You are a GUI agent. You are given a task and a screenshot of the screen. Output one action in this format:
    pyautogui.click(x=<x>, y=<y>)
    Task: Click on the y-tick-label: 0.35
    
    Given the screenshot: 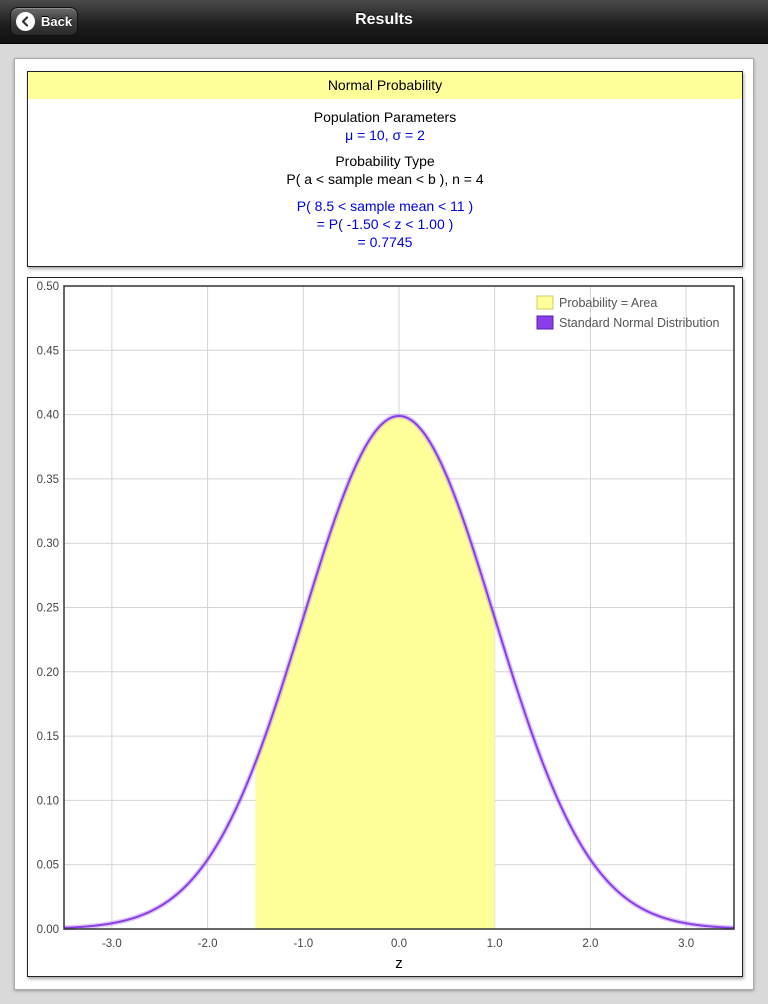 What is the action you would take?
    pyautogui.click(x=48, y=480)
    